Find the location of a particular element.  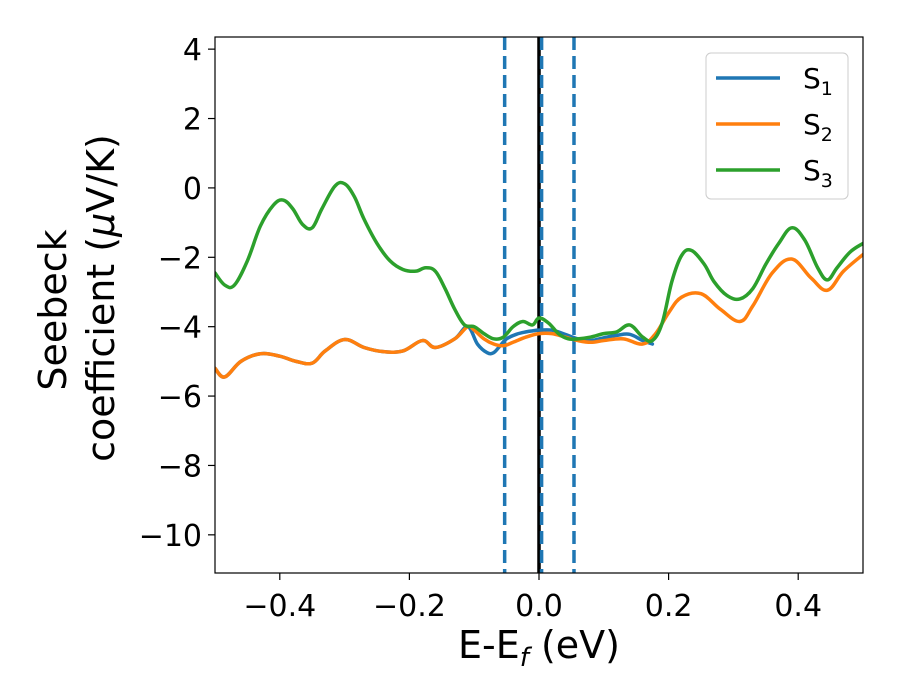

x-axis-ticks: −0.4 −0.2 0.0 0.2 0.4 is located at coordinates (532, 598).